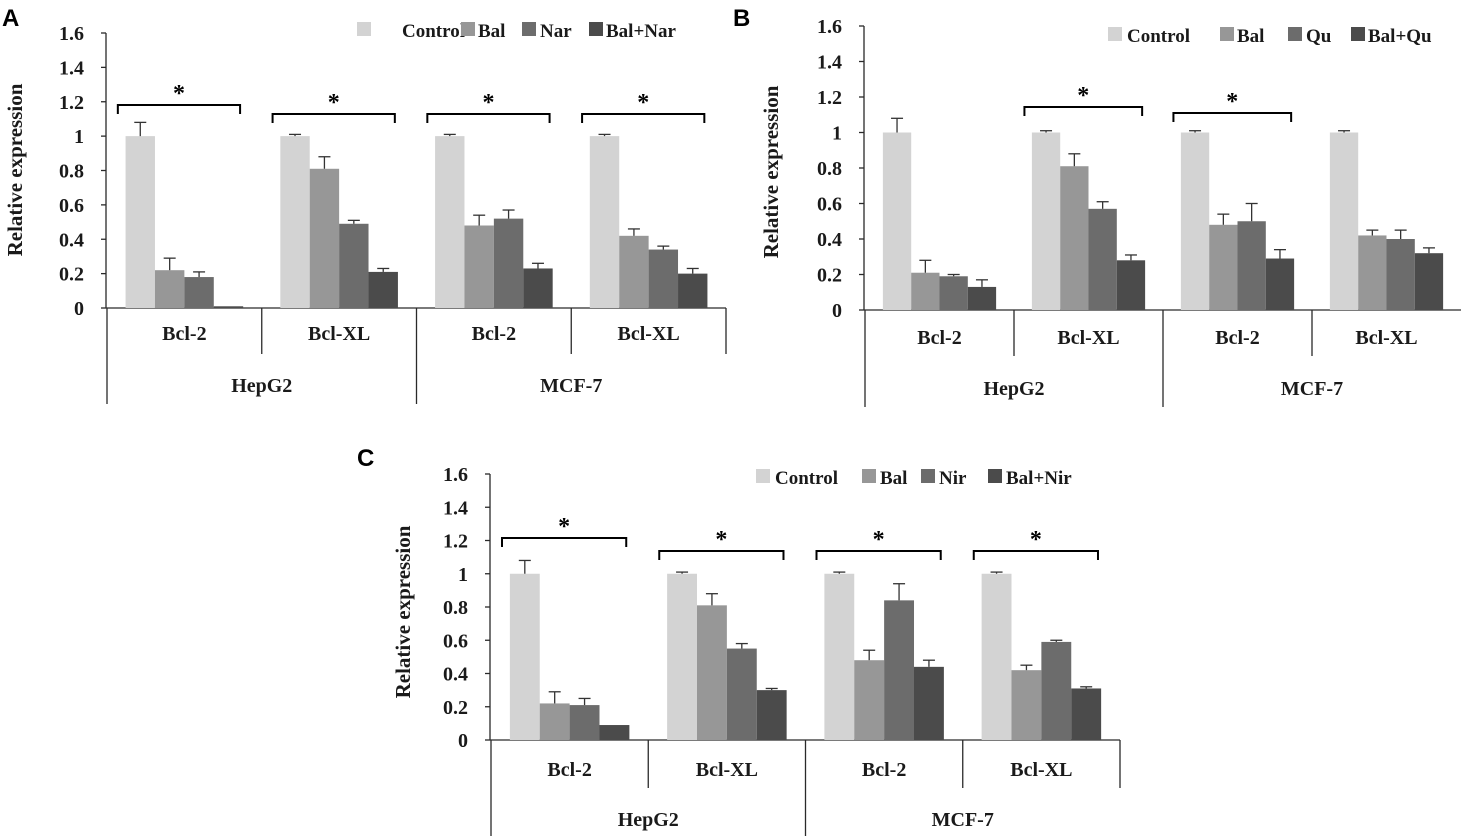 This screenshot has width=1461, height=836. Describe the element at coordinates (455, 708) in the screenshot. I see `y-tick-label: 0.2` at that location.